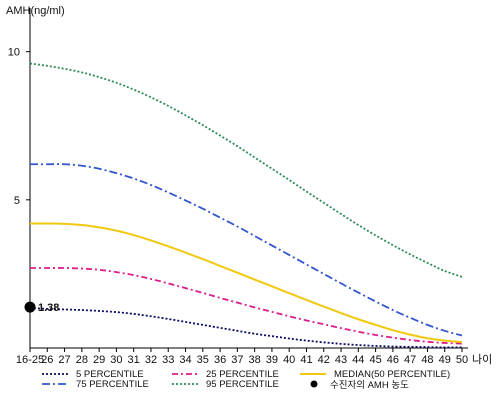 This screenshot has width=500, height=400. What do you see at coordinates (445, 360) in the screenshot?
I see `x-tick-label: 49` at bounding box center [445, 360].